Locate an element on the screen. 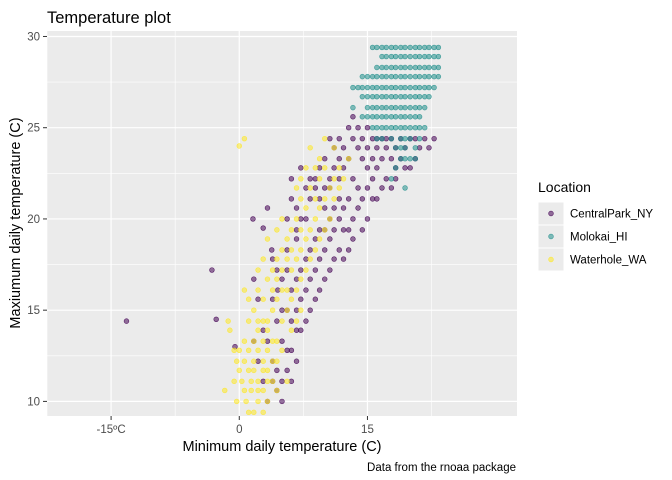  chart-caption: Data from the rnoaa package is located at coordinates (441, 468).